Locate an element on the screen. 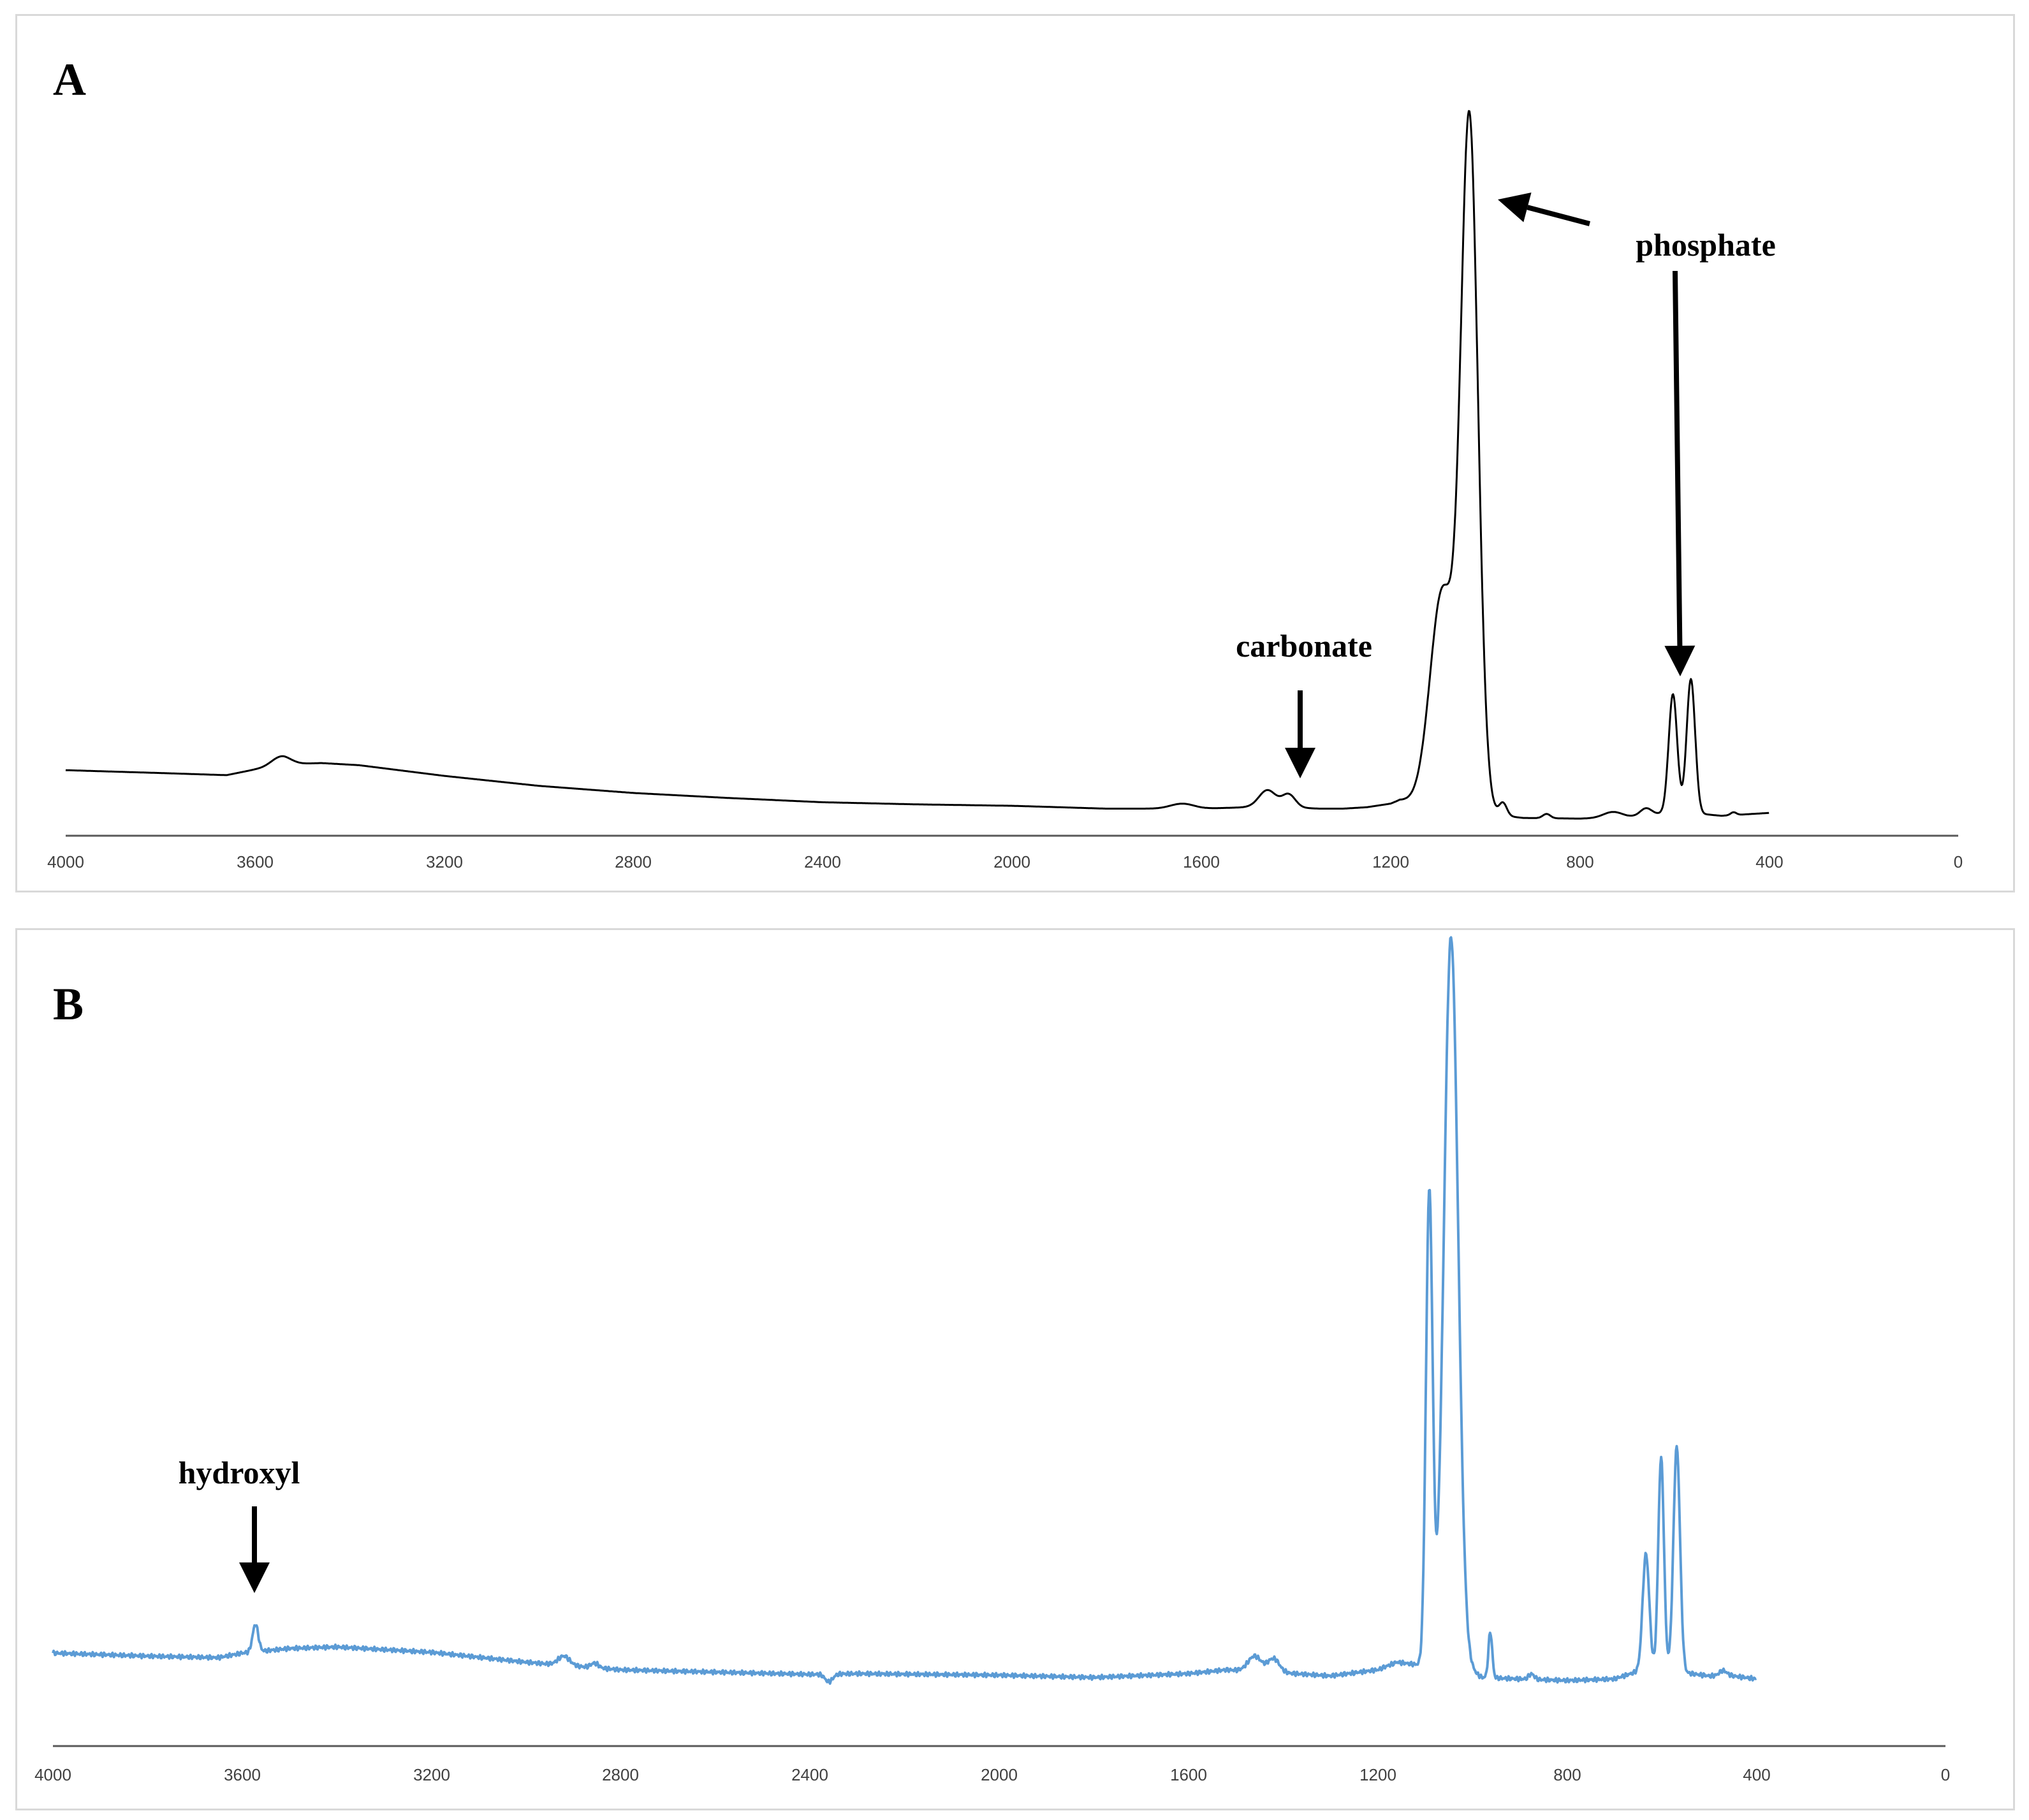 Image resolution: width=2029 pixels, height=1820 pixels. panel-label-b: B is located at coordinates (68, 1004).